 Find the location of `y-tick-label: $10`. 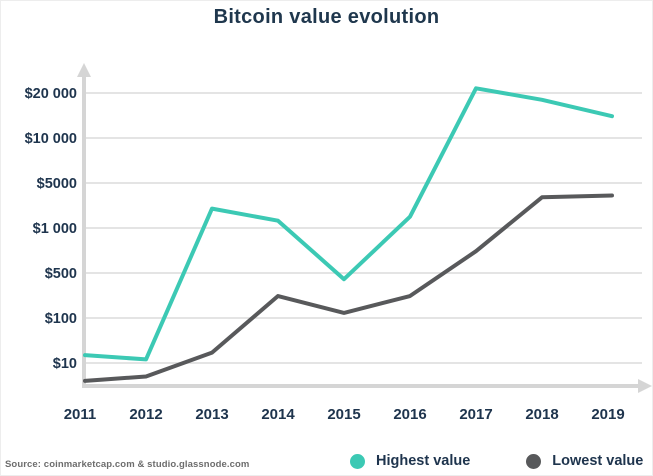

y-tick-label: $10 is located at coordinates (65, 364).